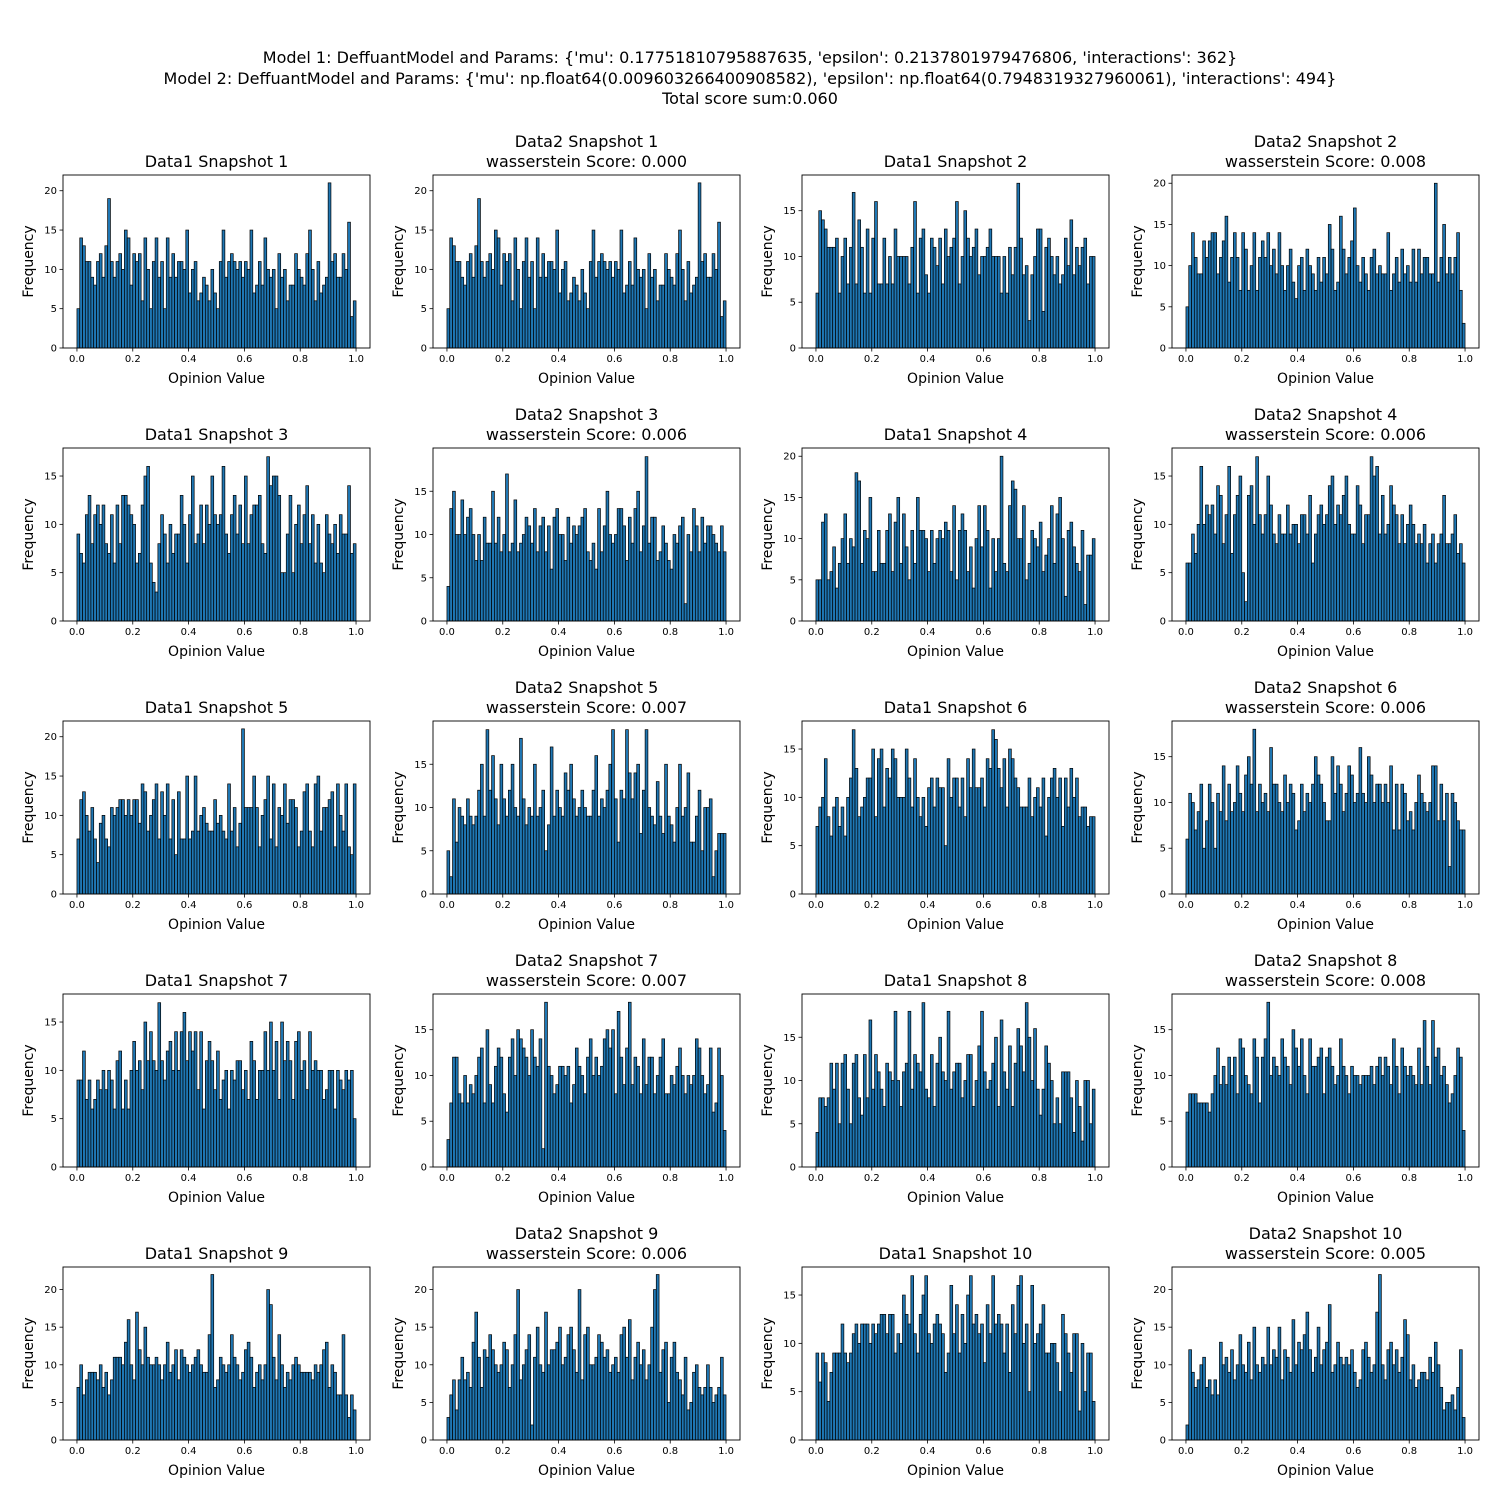 This screenshot has width=1500, height=1500. Describe the element at coordinates (586, 379) in the screenshot. I see `x-axis-label: Opinion Value` at that location.